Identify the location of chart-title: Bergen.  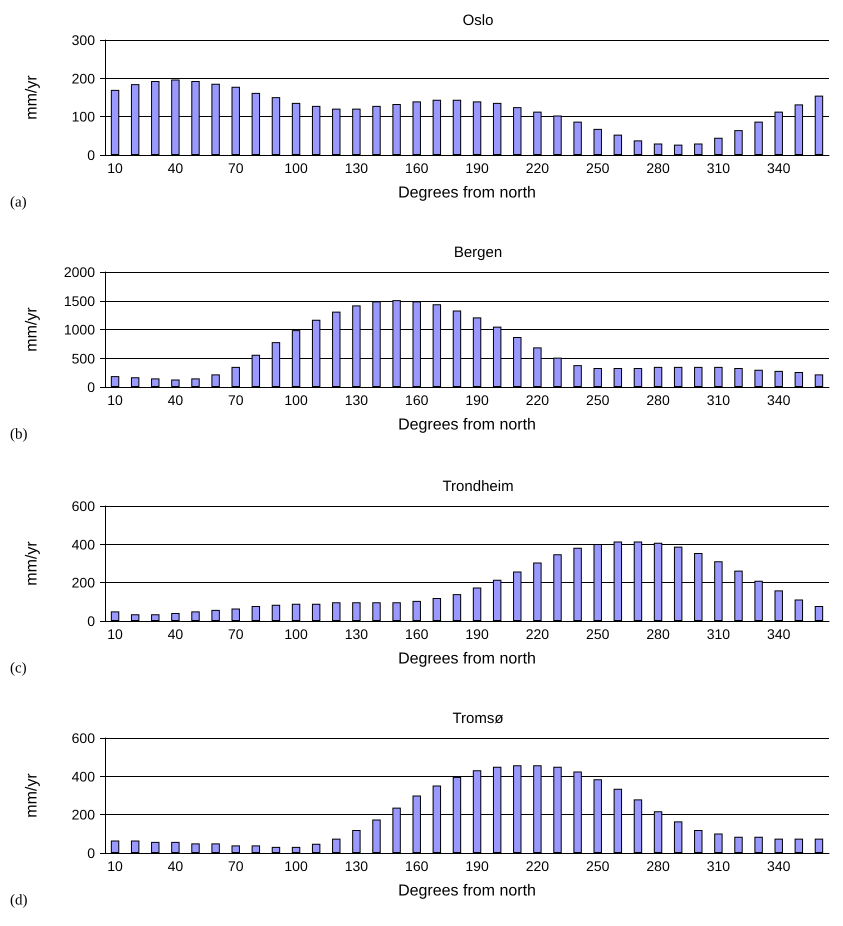
(478, 252).